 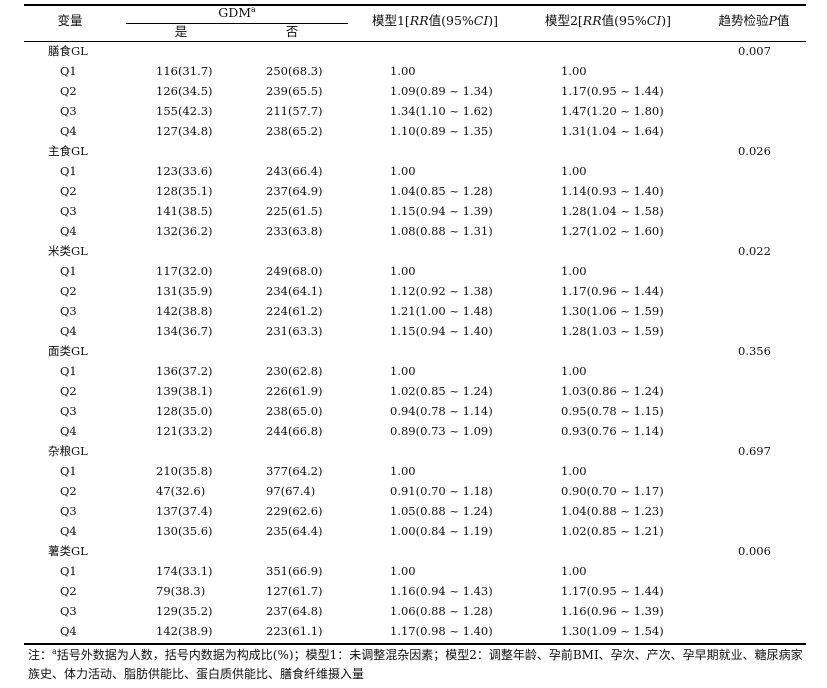 I want to click on cell-m1: 1.09(0.89 ~ 1.34), so click(x=441, y=91).